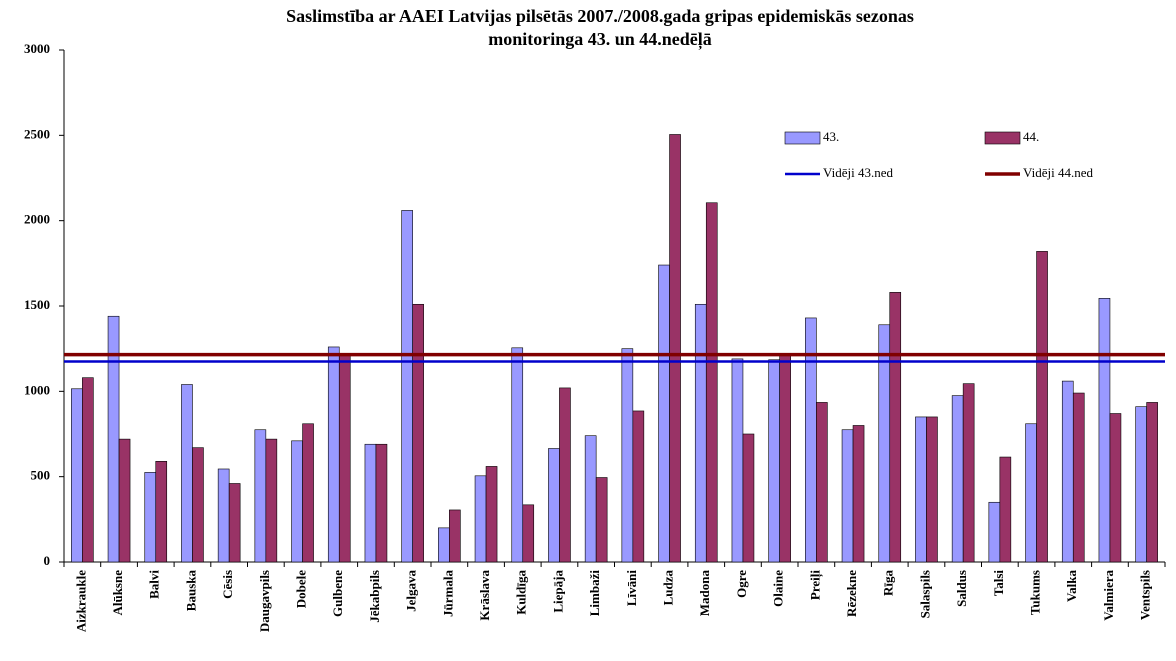 This screenshot has height=661, width=1176. What do you see at coordinates (557, 591) in the screenshot?
I see `x-tick-label: Liepāja` at bounding box center [557, 591].